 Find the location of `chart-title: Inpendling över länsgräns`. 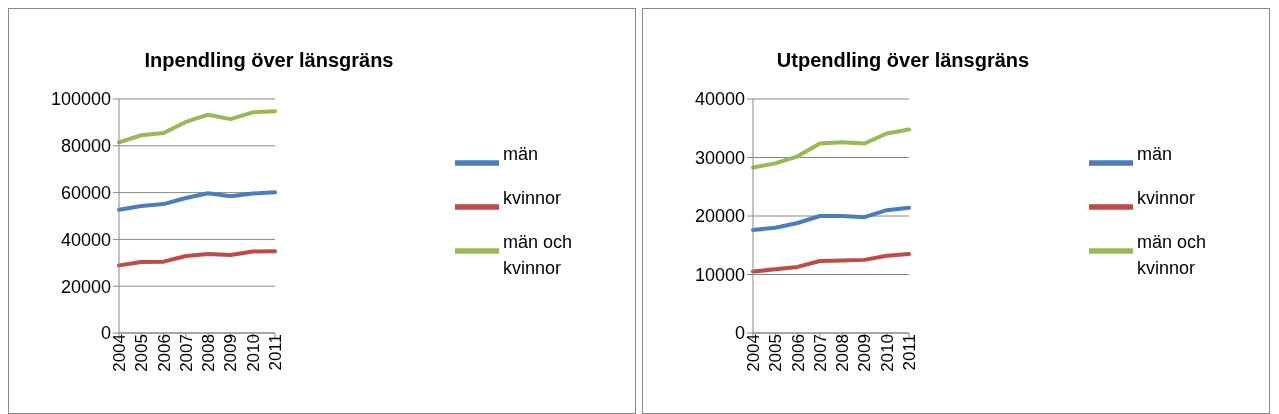

chart-title: Inpendling över länsgräns is located at coordinates (269, 60).